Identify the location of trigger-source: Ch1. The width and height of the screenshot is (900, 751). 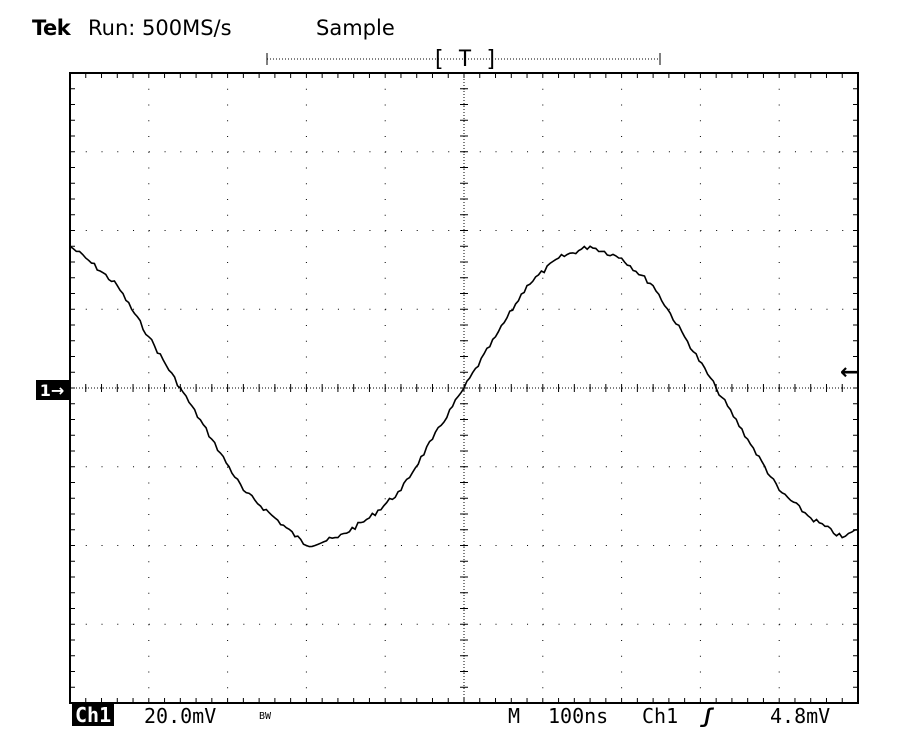
(660, 716).